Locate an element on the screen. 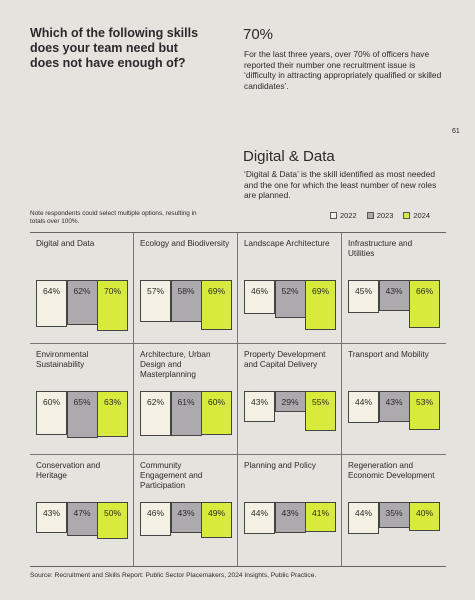 The image size is (475, 600). panel-title: Conservation and Heritage is located at coordinates (68, 470).